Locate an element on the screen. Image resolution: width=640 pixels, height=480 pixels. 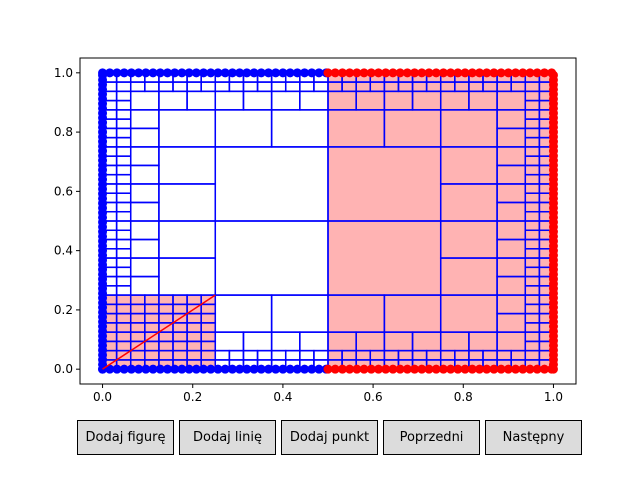
add-figure-button: Dodaj figurę is located at coordinates (125, 437).